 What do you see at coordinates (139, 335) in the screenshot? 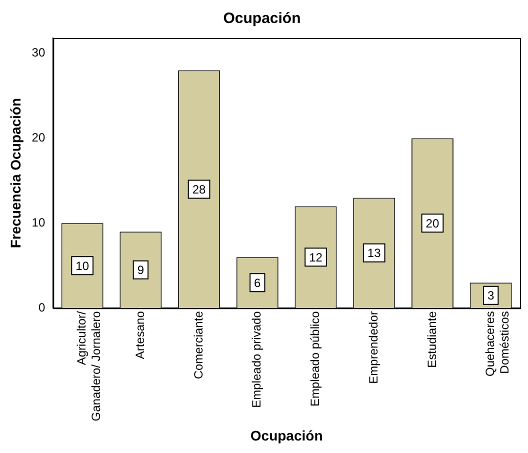
I see `x-tick-label: Artesano` at bounding box center [139, 335].